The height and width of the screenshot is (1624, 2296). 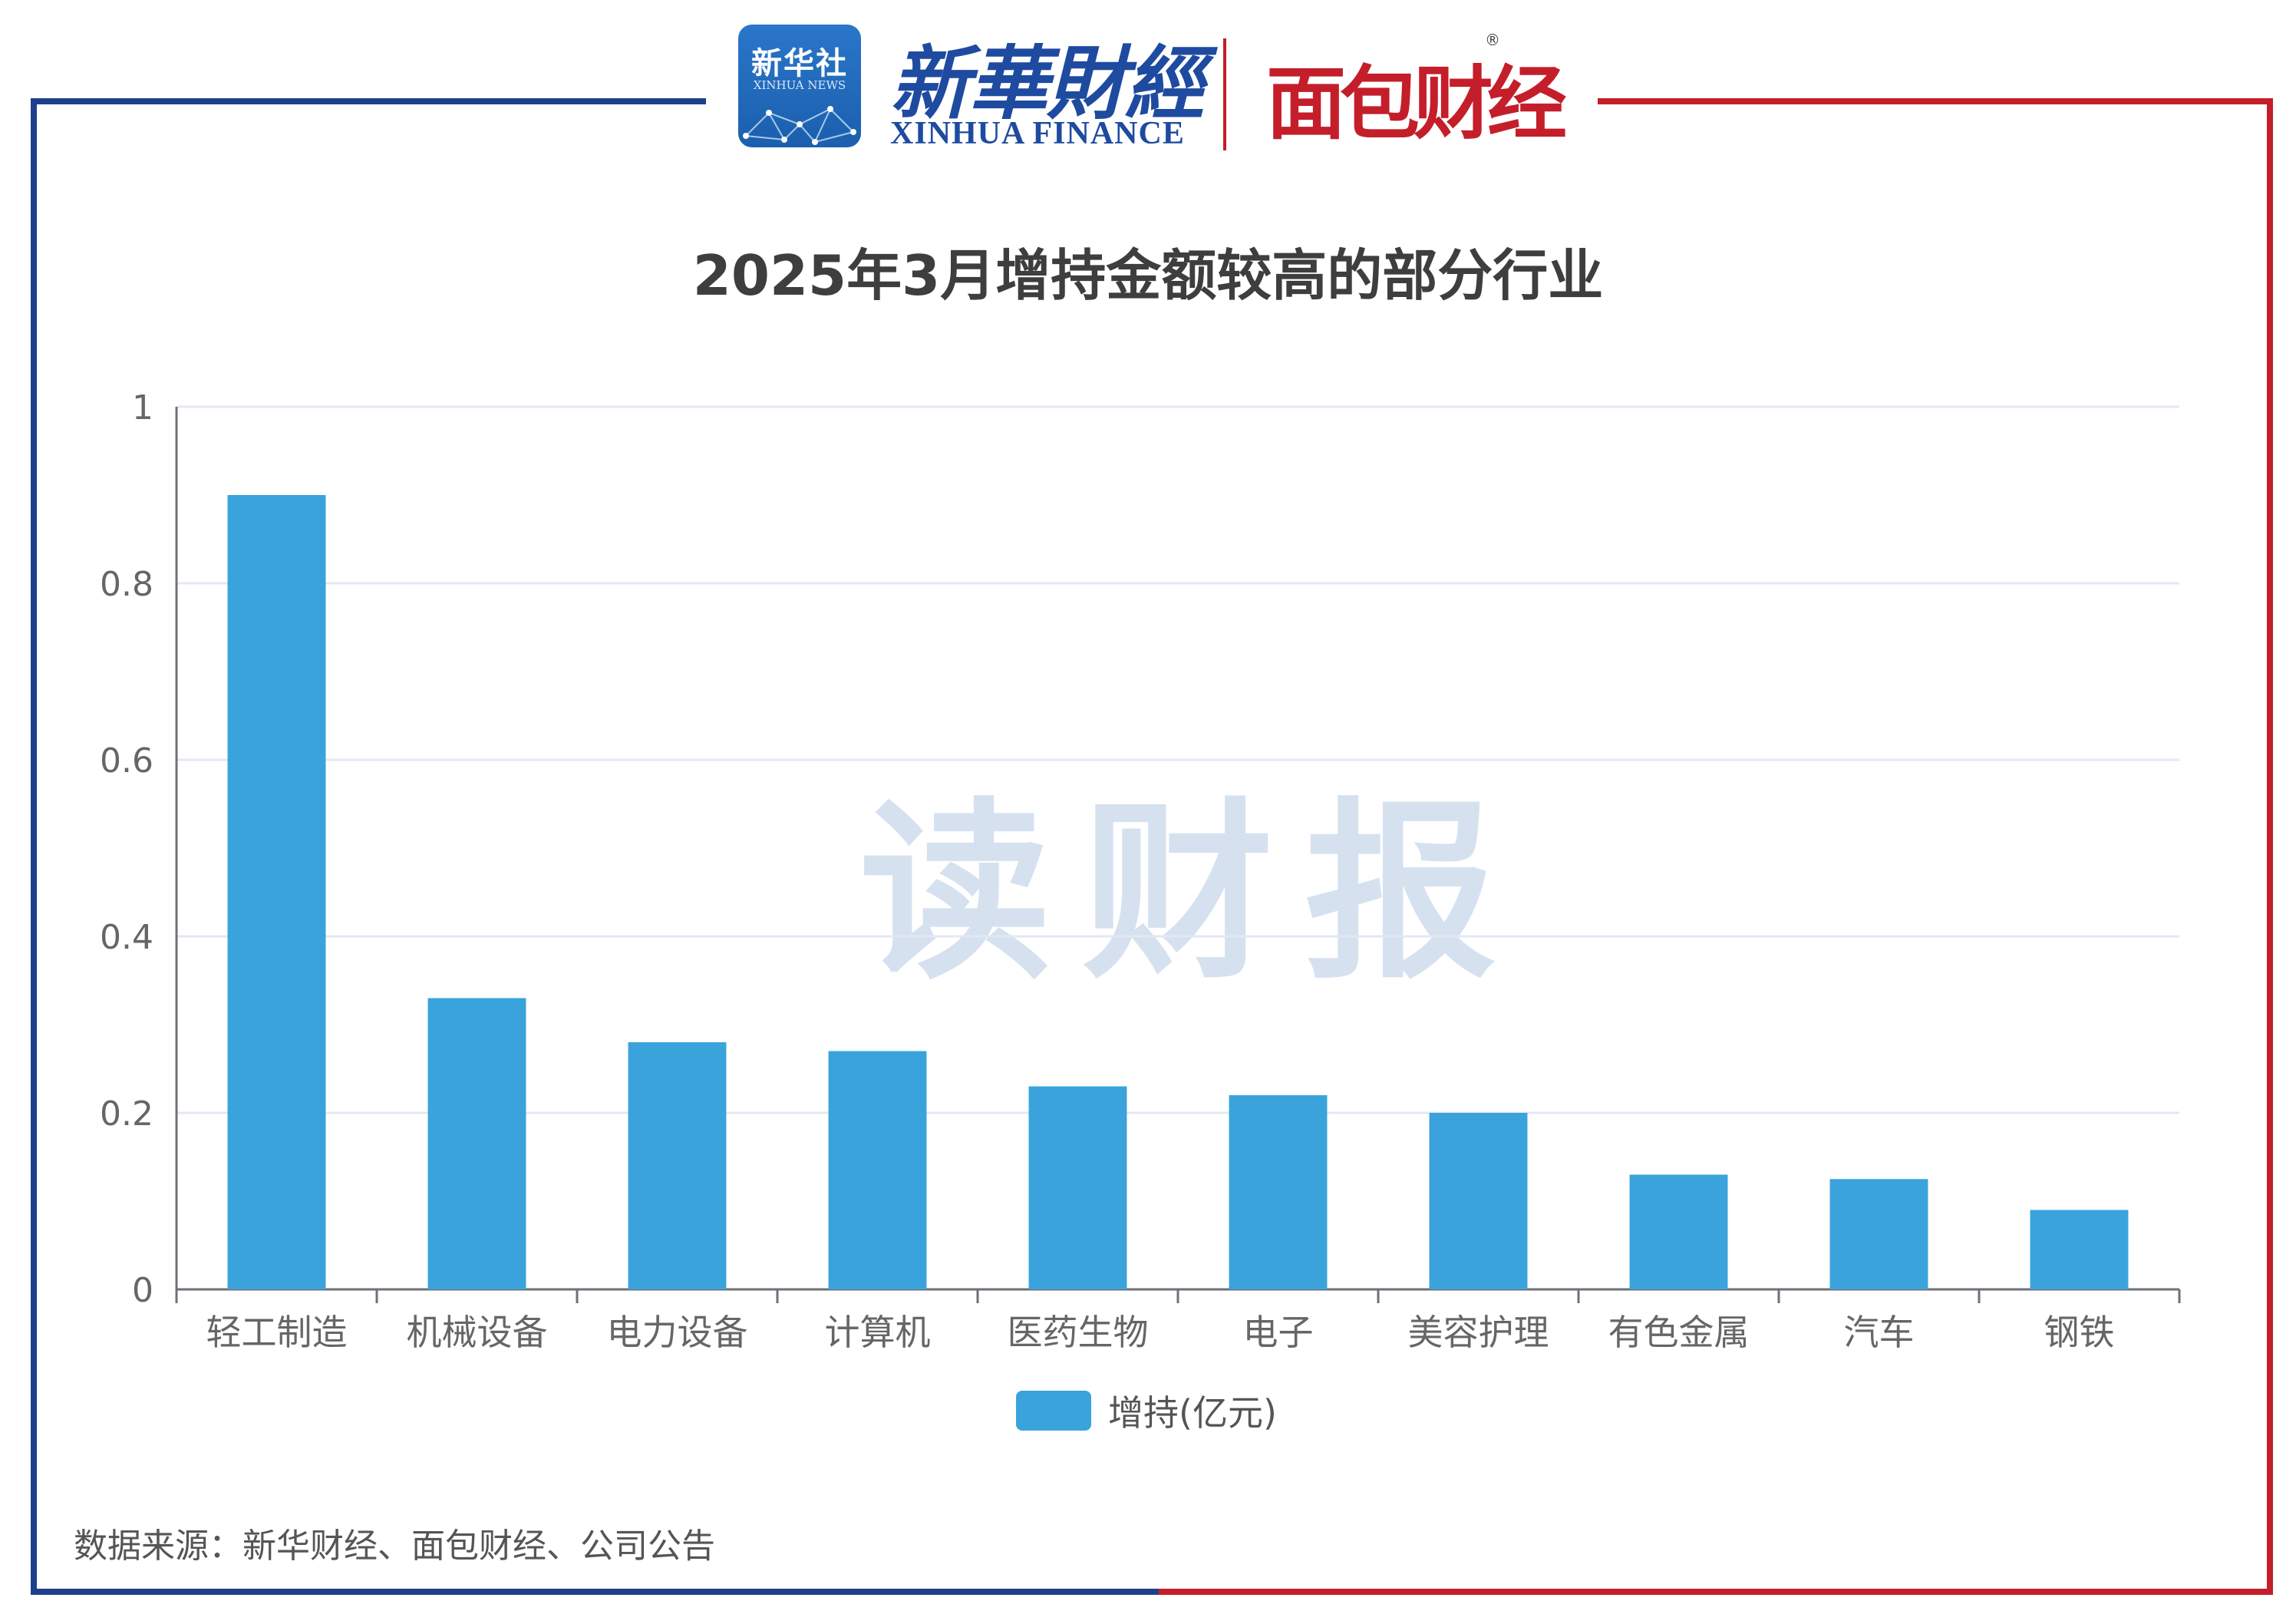 I want to click on xinhua-finance-en: XINHUA FINANCE, so click(x=1037, y=133).